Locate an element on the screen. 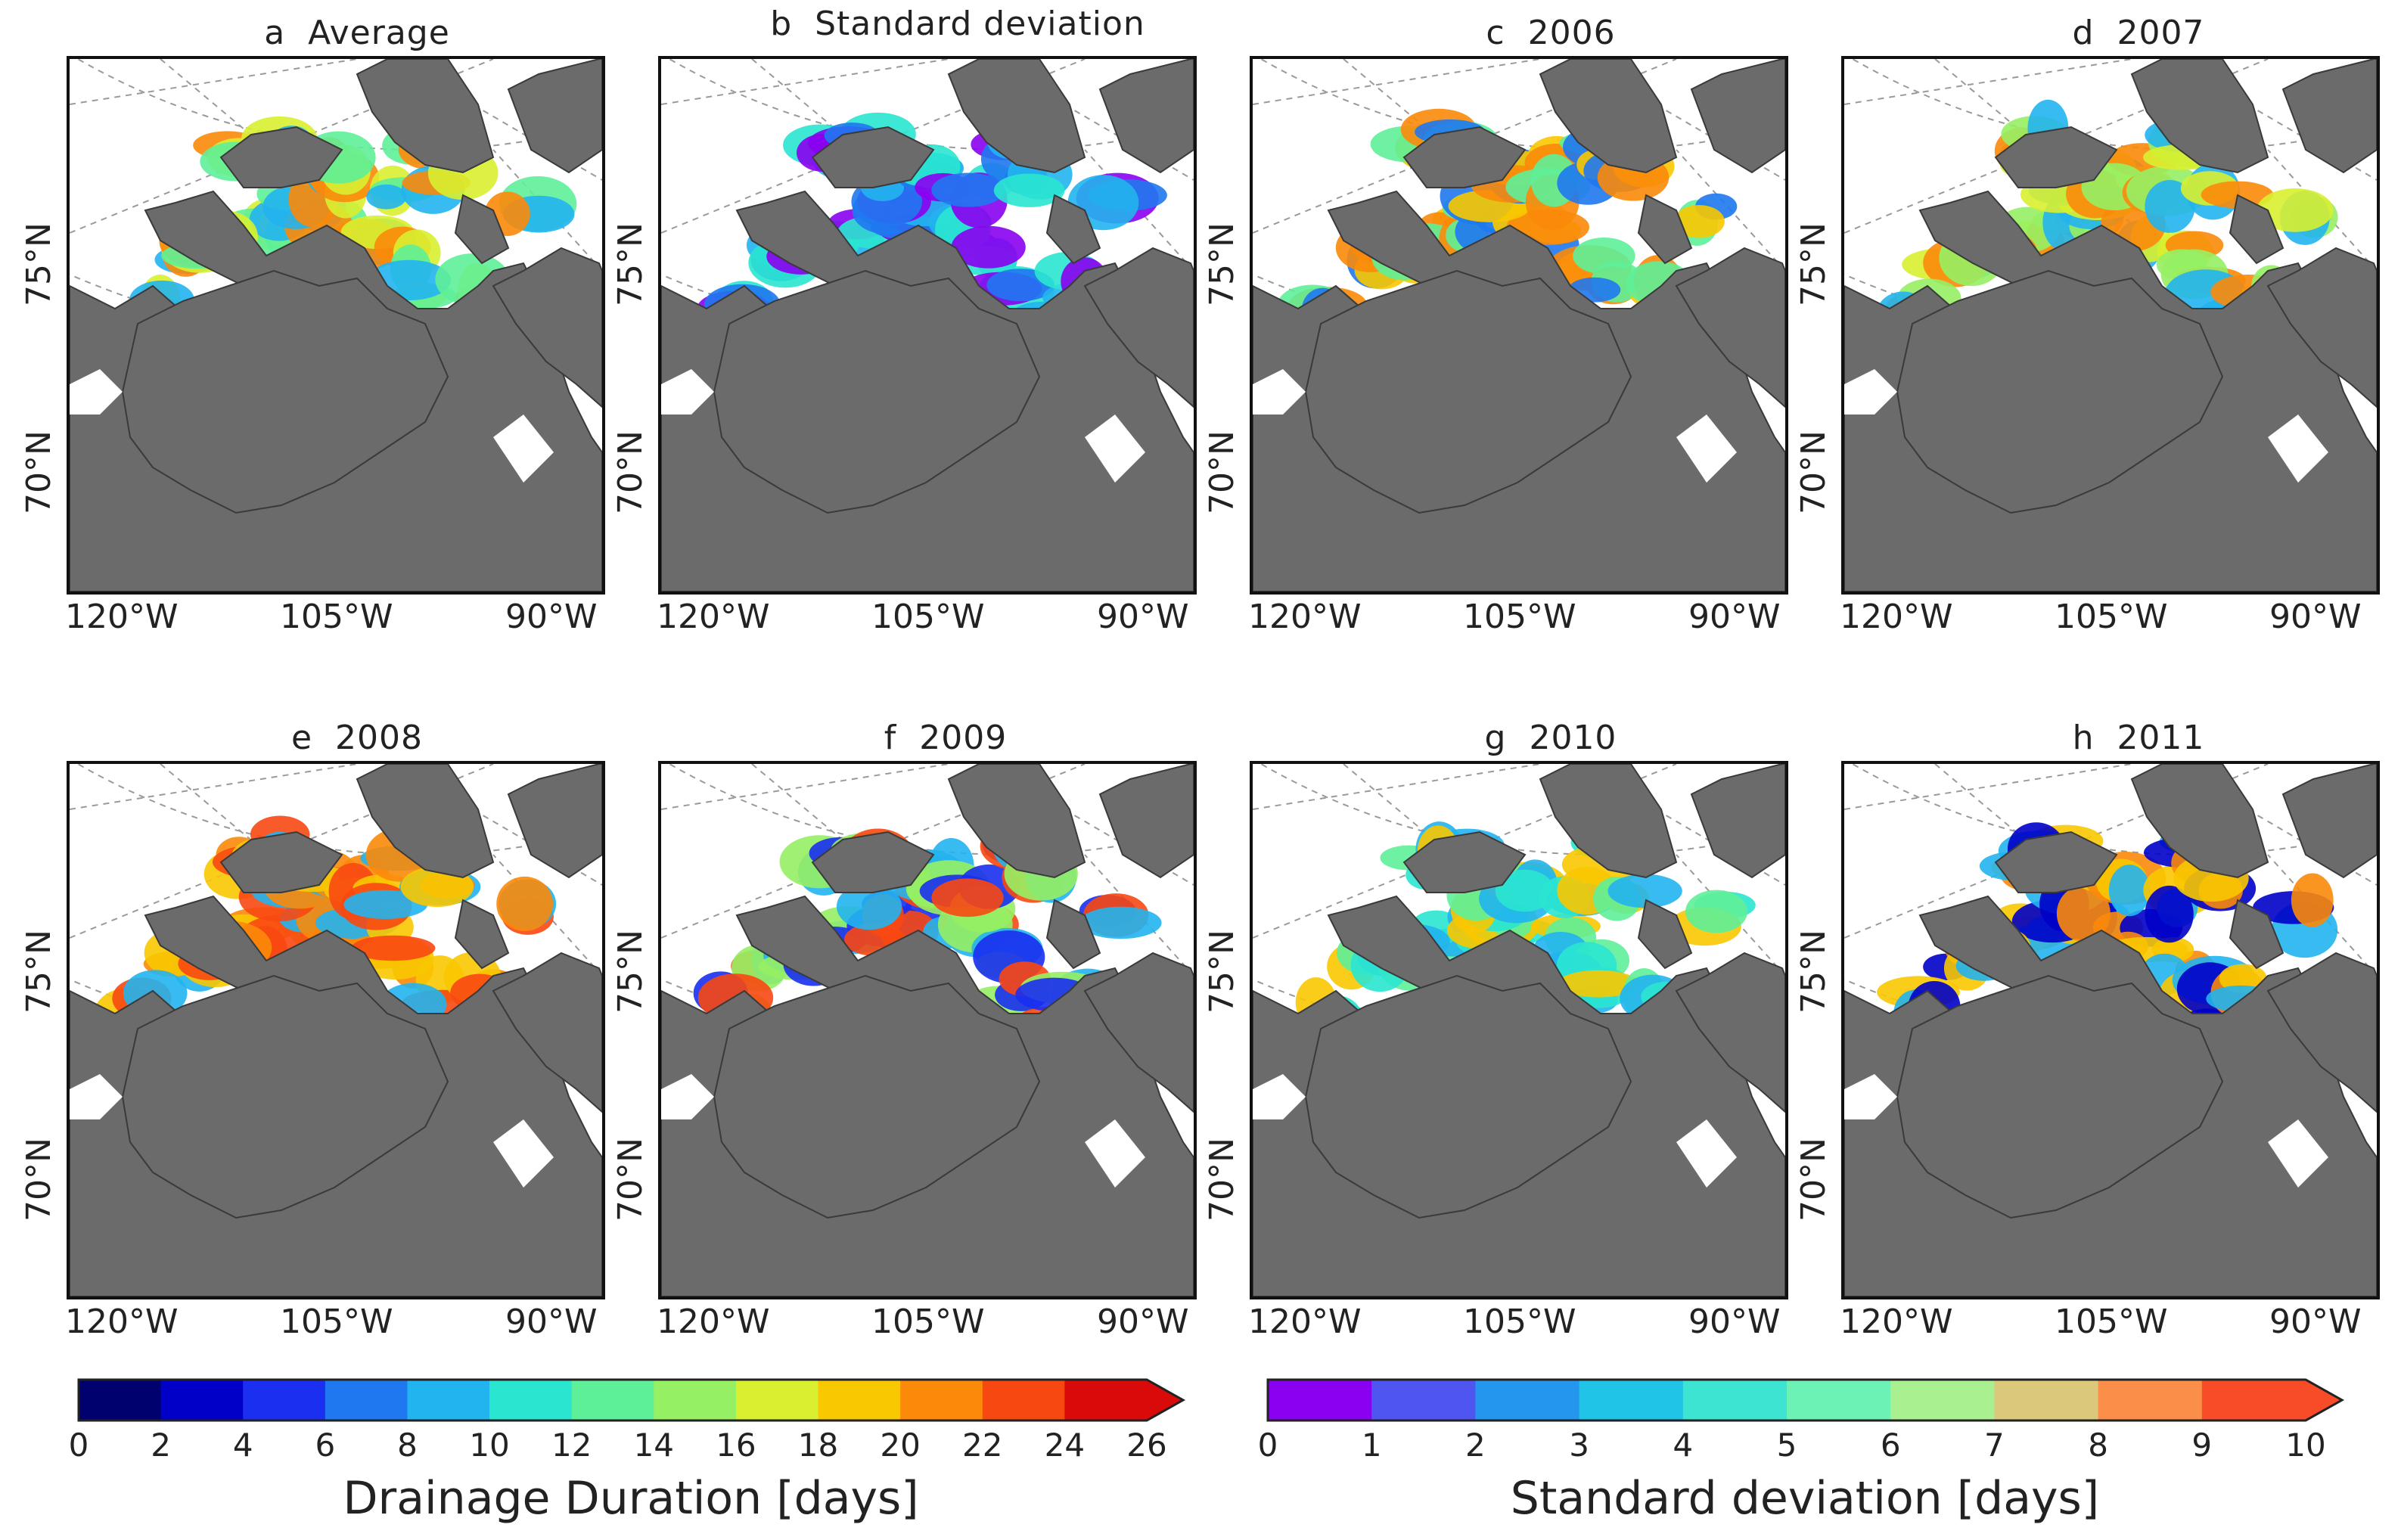 The image size is (2401, 1540). colorbar-tick-label: 5 is located at coordinates (1786, 1445).